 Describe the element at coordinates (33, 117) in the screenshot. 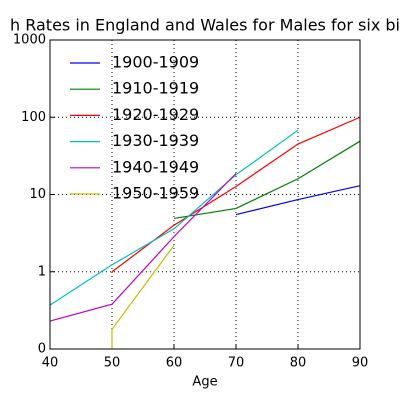

I see `y-tick-label: 100` at that location.